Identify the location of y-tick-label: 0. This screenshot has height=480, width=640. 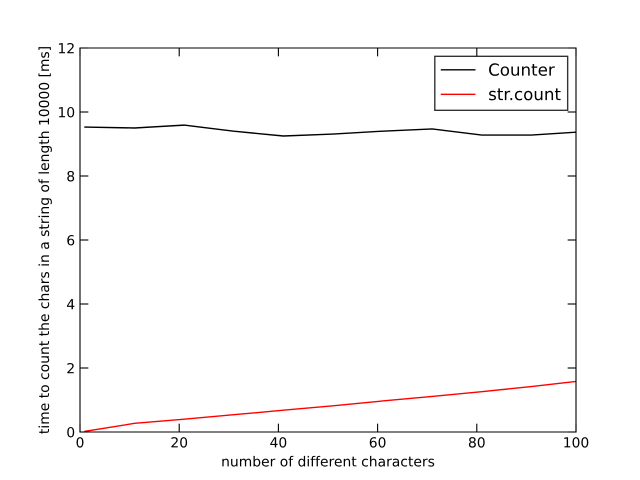
(70, 432).